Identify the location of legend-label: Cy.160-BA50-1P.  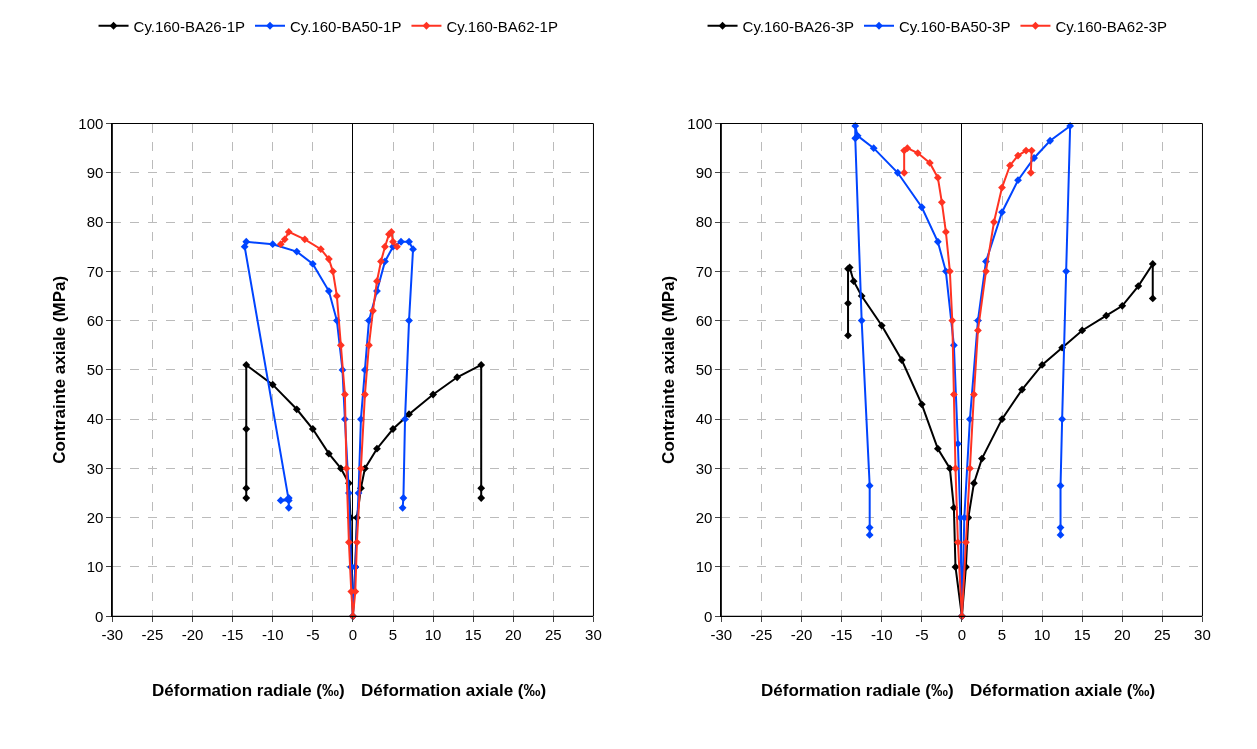
(346, 26).